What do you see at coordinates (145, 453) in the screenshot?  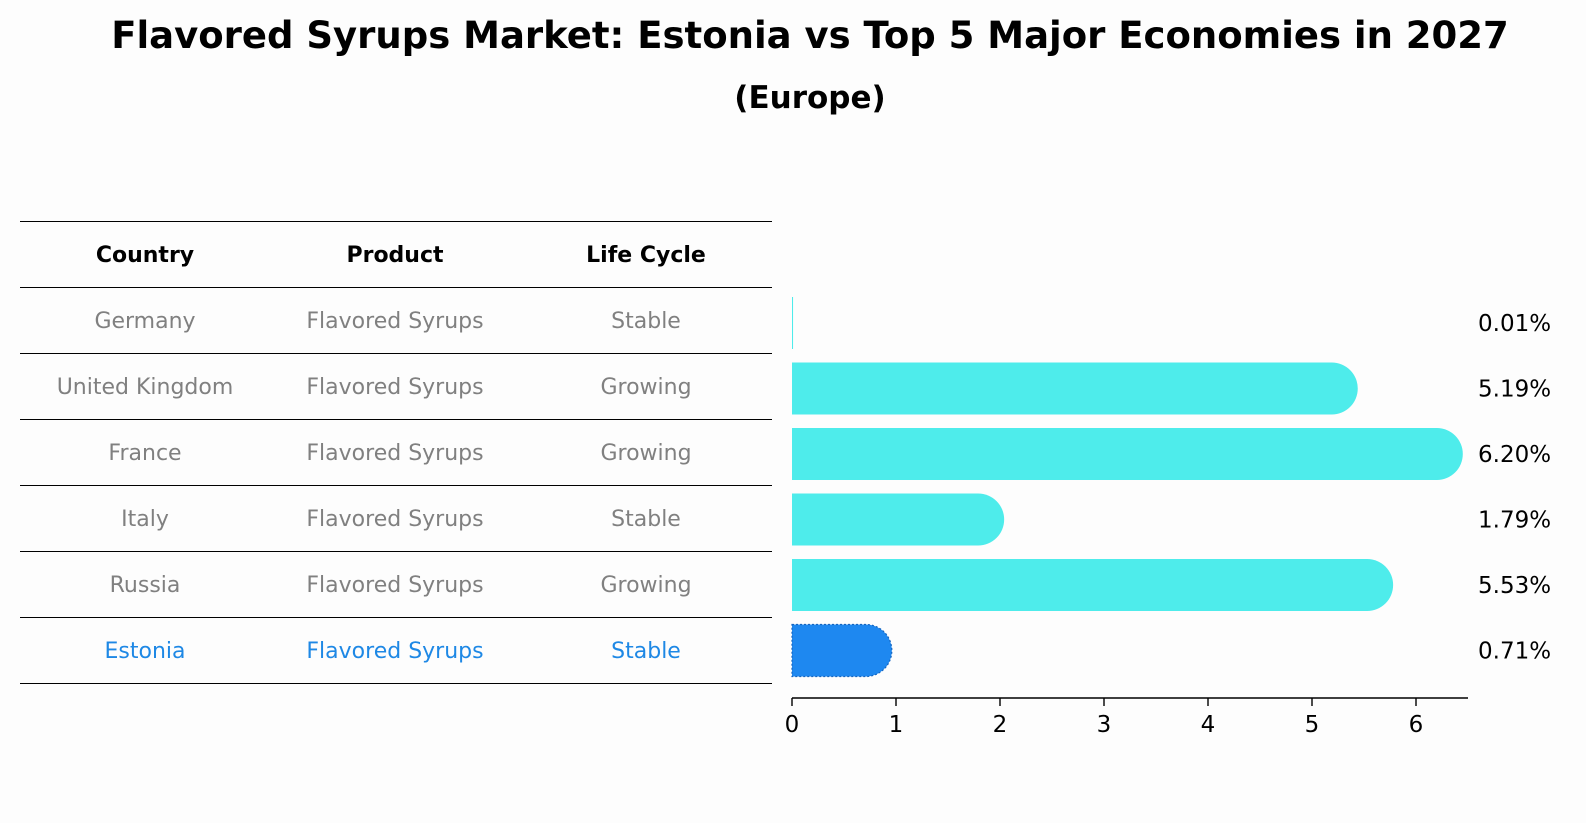 I see `cell-country: France` at bounding box center [145, 453].